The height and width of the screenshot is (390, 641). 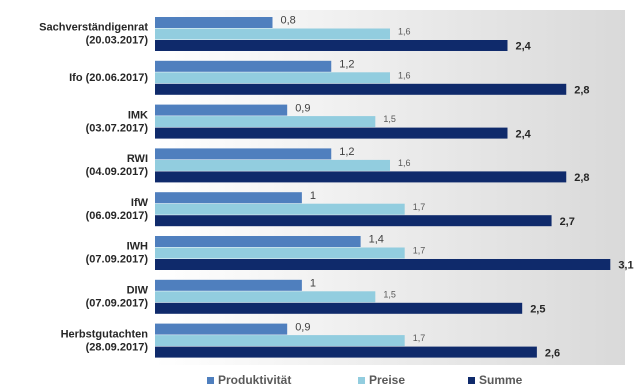 I want to click on y-tick-label: (06.09.2017), so click(x=117, y=216).